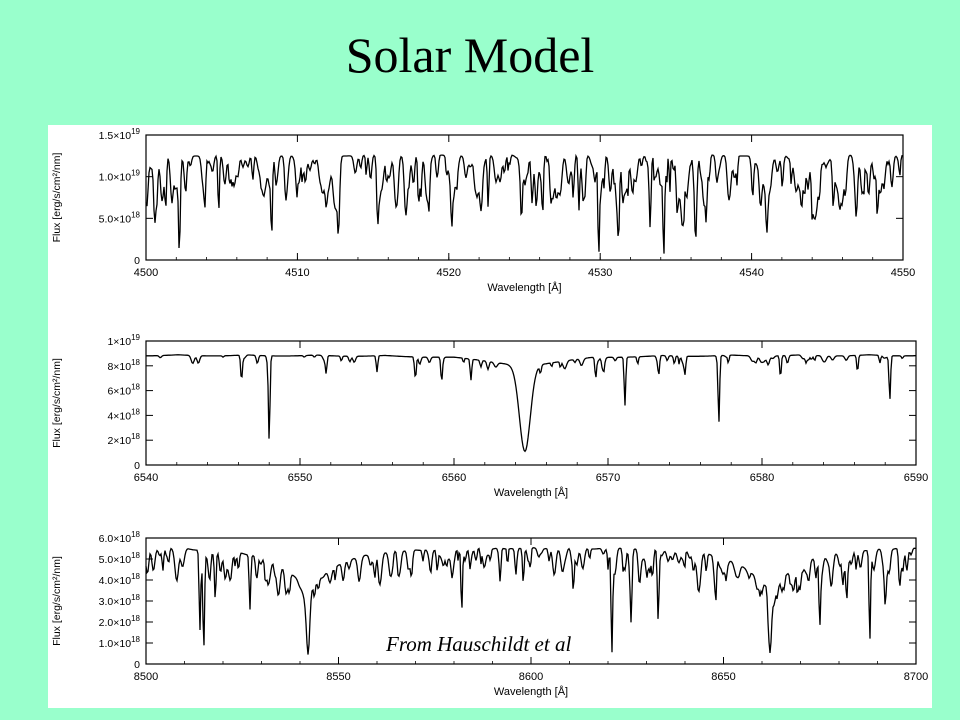  I want to click on x-tick-label: 6560, so click(454, 478).